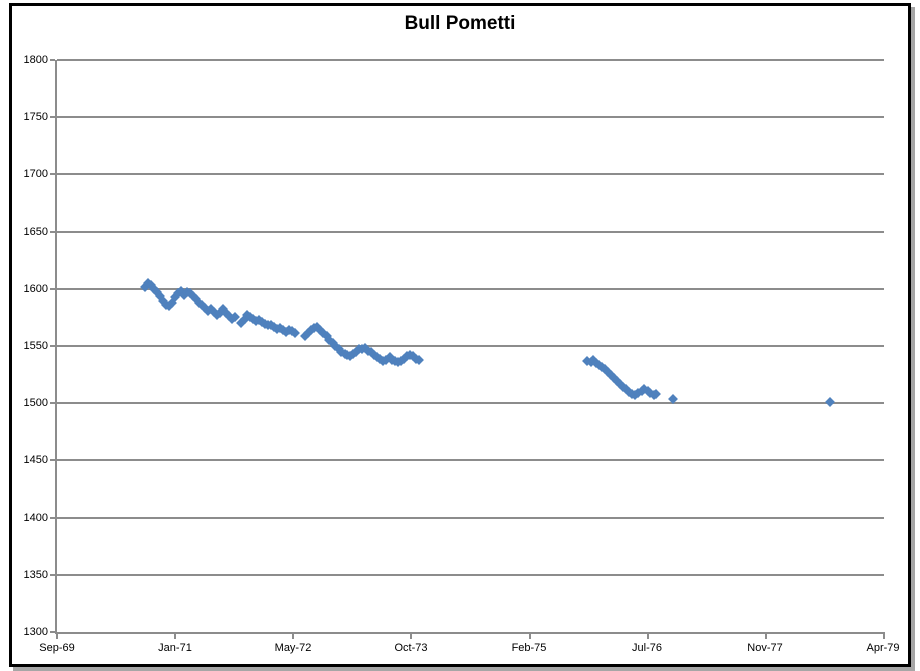  What do you see at coordinates (35, 518) in the screenshot?
I see `y-axis-tick-label: 1400` at bounding box center [35, 518].